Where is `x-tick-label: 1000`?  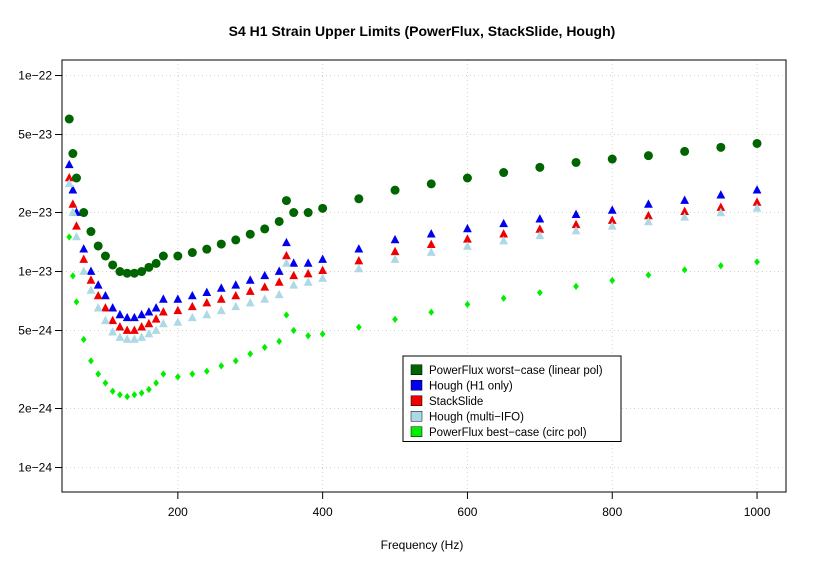
x-tick-label: 1000 is located at coordinates (757, 512).